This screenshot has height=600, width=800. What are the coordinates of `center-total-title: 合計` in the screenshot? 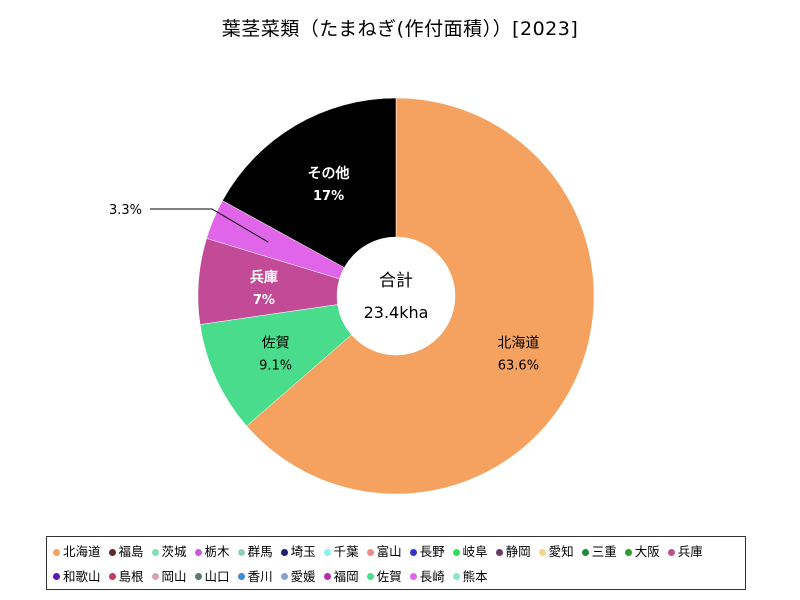 It's located at (396, 281).